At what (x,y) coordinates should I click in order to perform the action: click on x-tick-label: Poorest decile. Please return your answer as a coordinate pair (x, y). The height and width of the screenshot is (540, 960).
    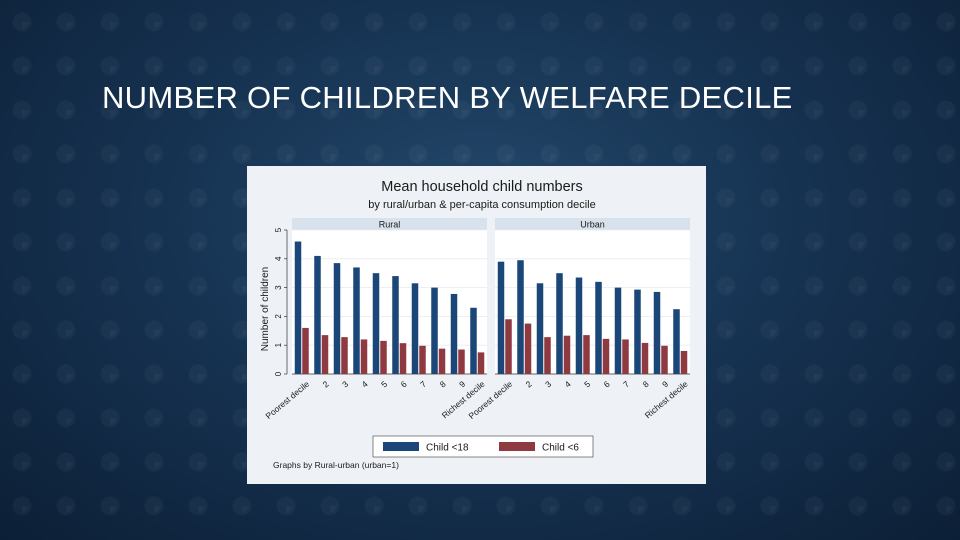
    Looking at the image, I should click on (288, 400).